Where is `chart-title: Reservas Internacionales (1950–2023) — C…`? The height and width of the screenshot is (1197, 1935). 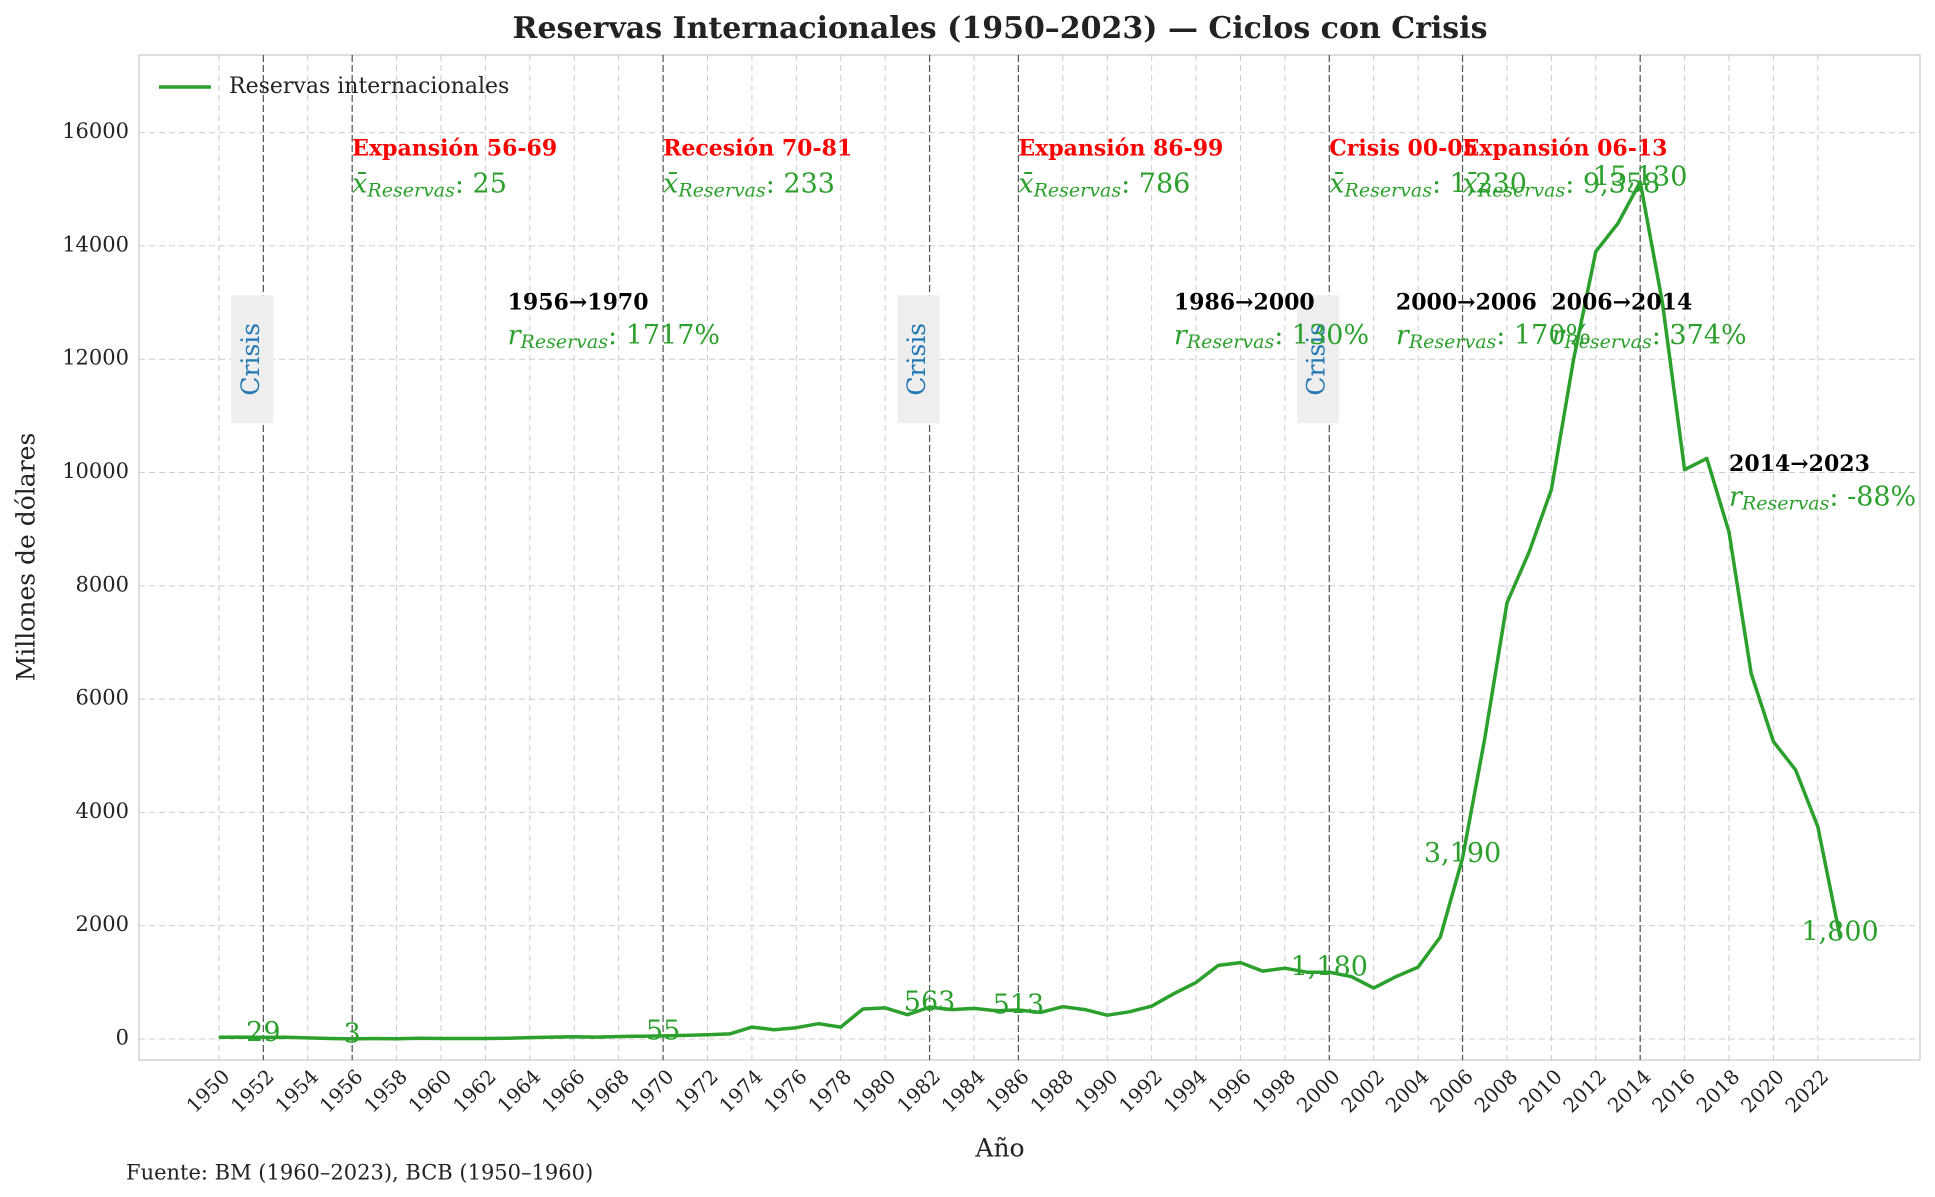
chart-title: Reservas Internacionales (1950–2023) — C… is located at coordinates (1000, 28).